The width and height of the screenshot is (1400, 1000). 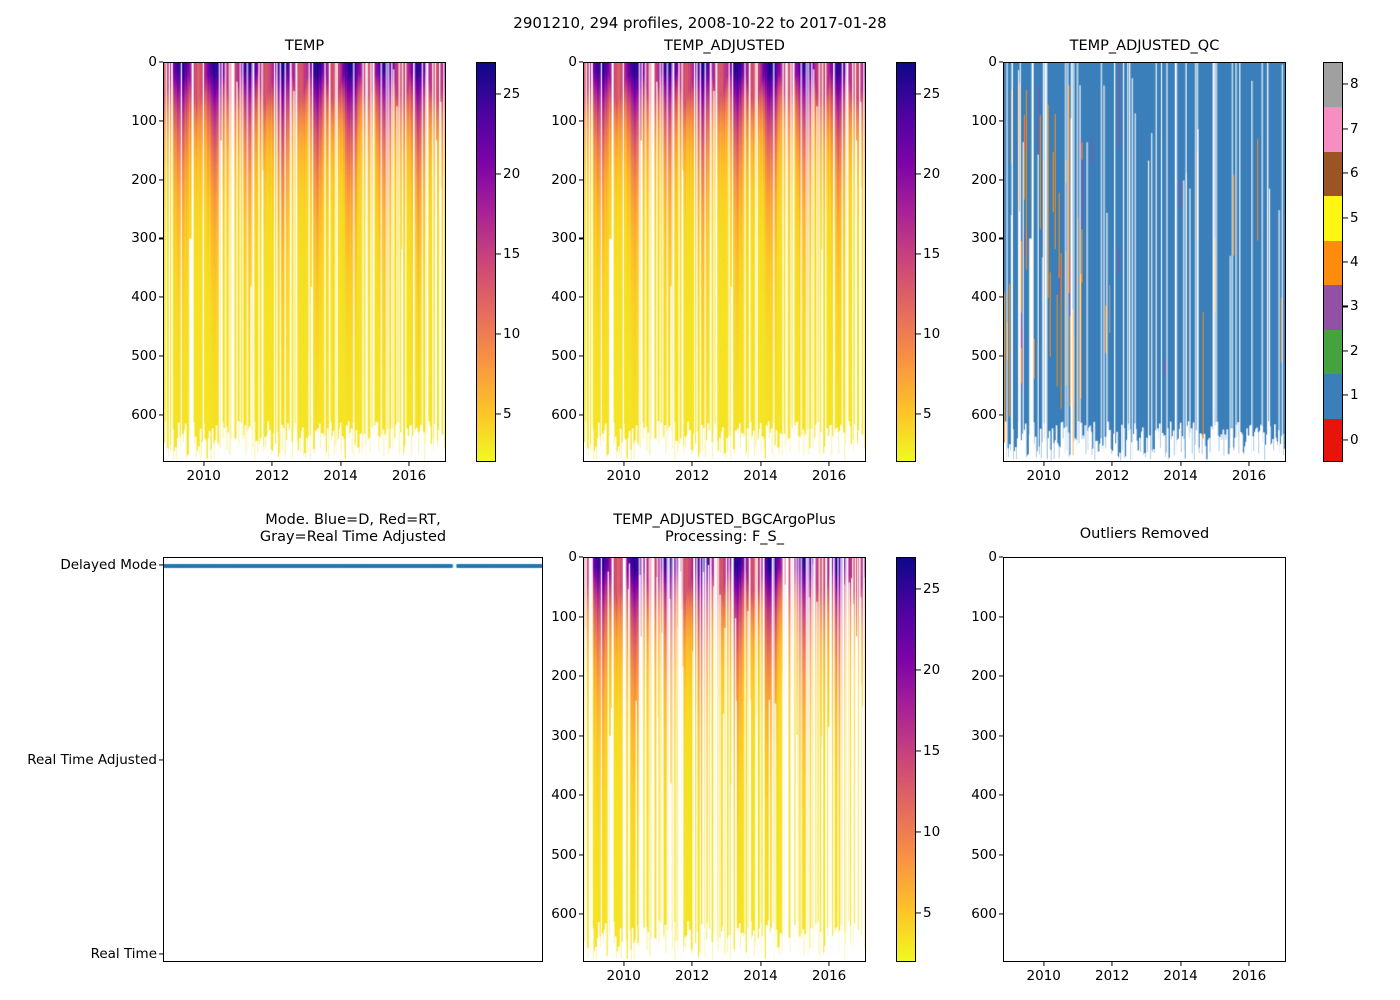 I want to click on heatmap-temp-adjusted-qc, so click(x=1144, y=262).